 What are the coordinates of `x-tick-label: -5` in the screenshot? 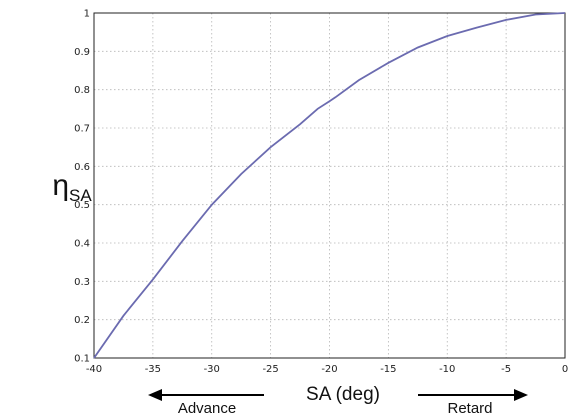 It's located at (506, 369).